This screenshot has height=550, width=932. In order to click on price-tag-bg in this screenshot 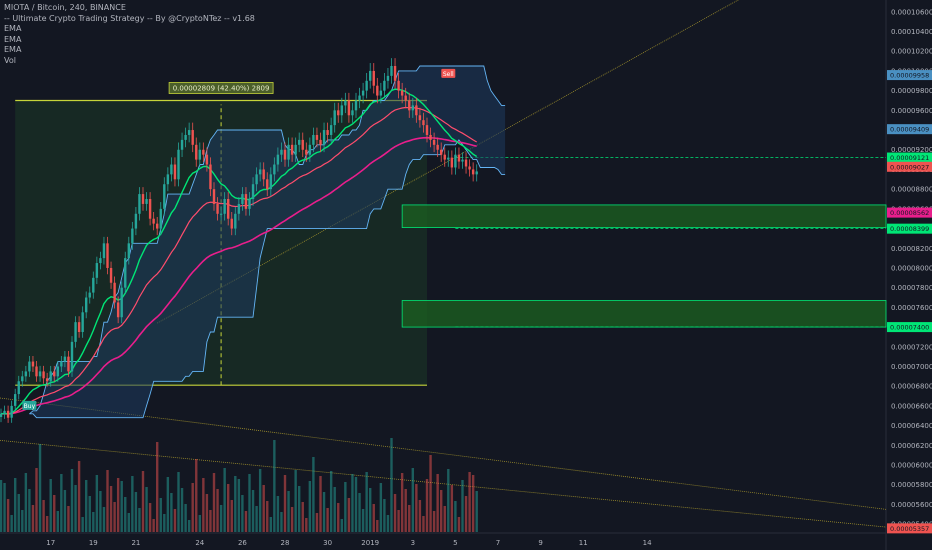, I will do `click(909, 327)`.